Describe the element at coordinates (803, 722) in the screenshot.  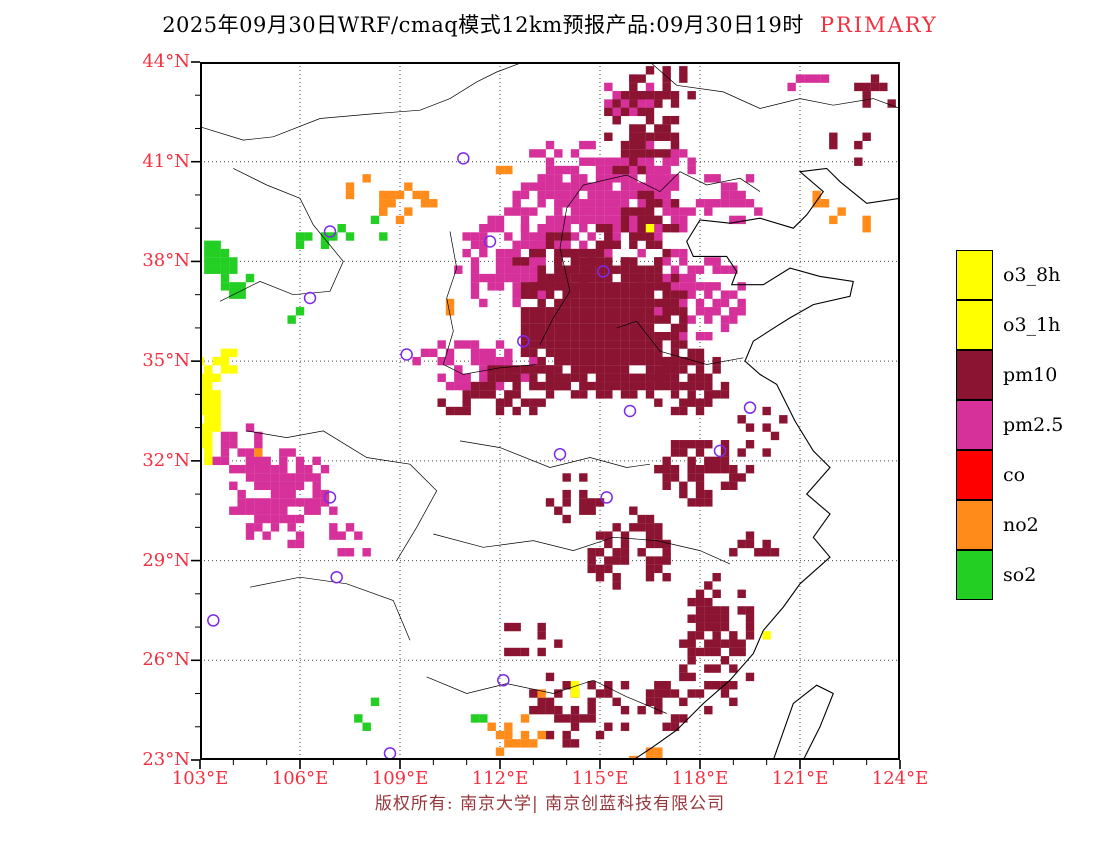
I see `taiwan-outline` at that location.